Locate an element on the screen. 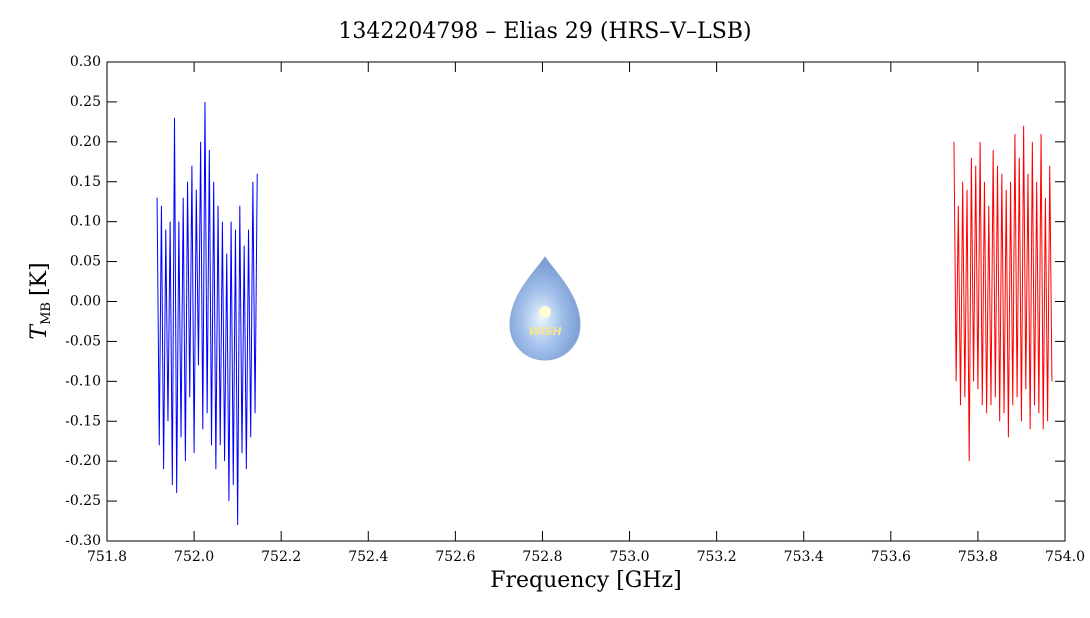 This screenshot has width=1090, height=618. x-tick-label: 753.8 is located at coordinates (978, 557).